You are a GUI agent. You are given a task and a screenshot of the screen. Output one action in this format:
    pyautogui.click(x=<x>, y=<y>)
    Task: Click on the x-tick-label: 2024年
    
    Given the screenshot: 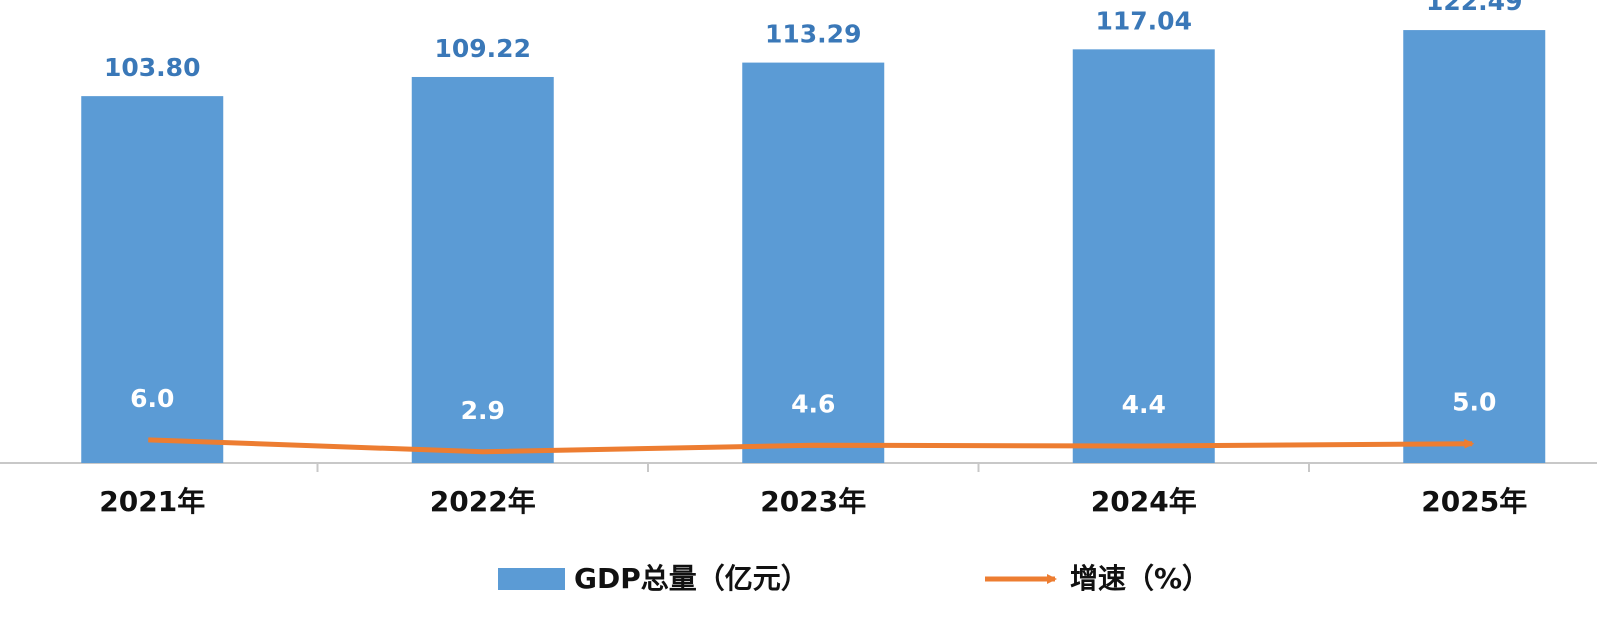 What is the action you would take?
    pyautogui.click(x=1144, y=501)
    